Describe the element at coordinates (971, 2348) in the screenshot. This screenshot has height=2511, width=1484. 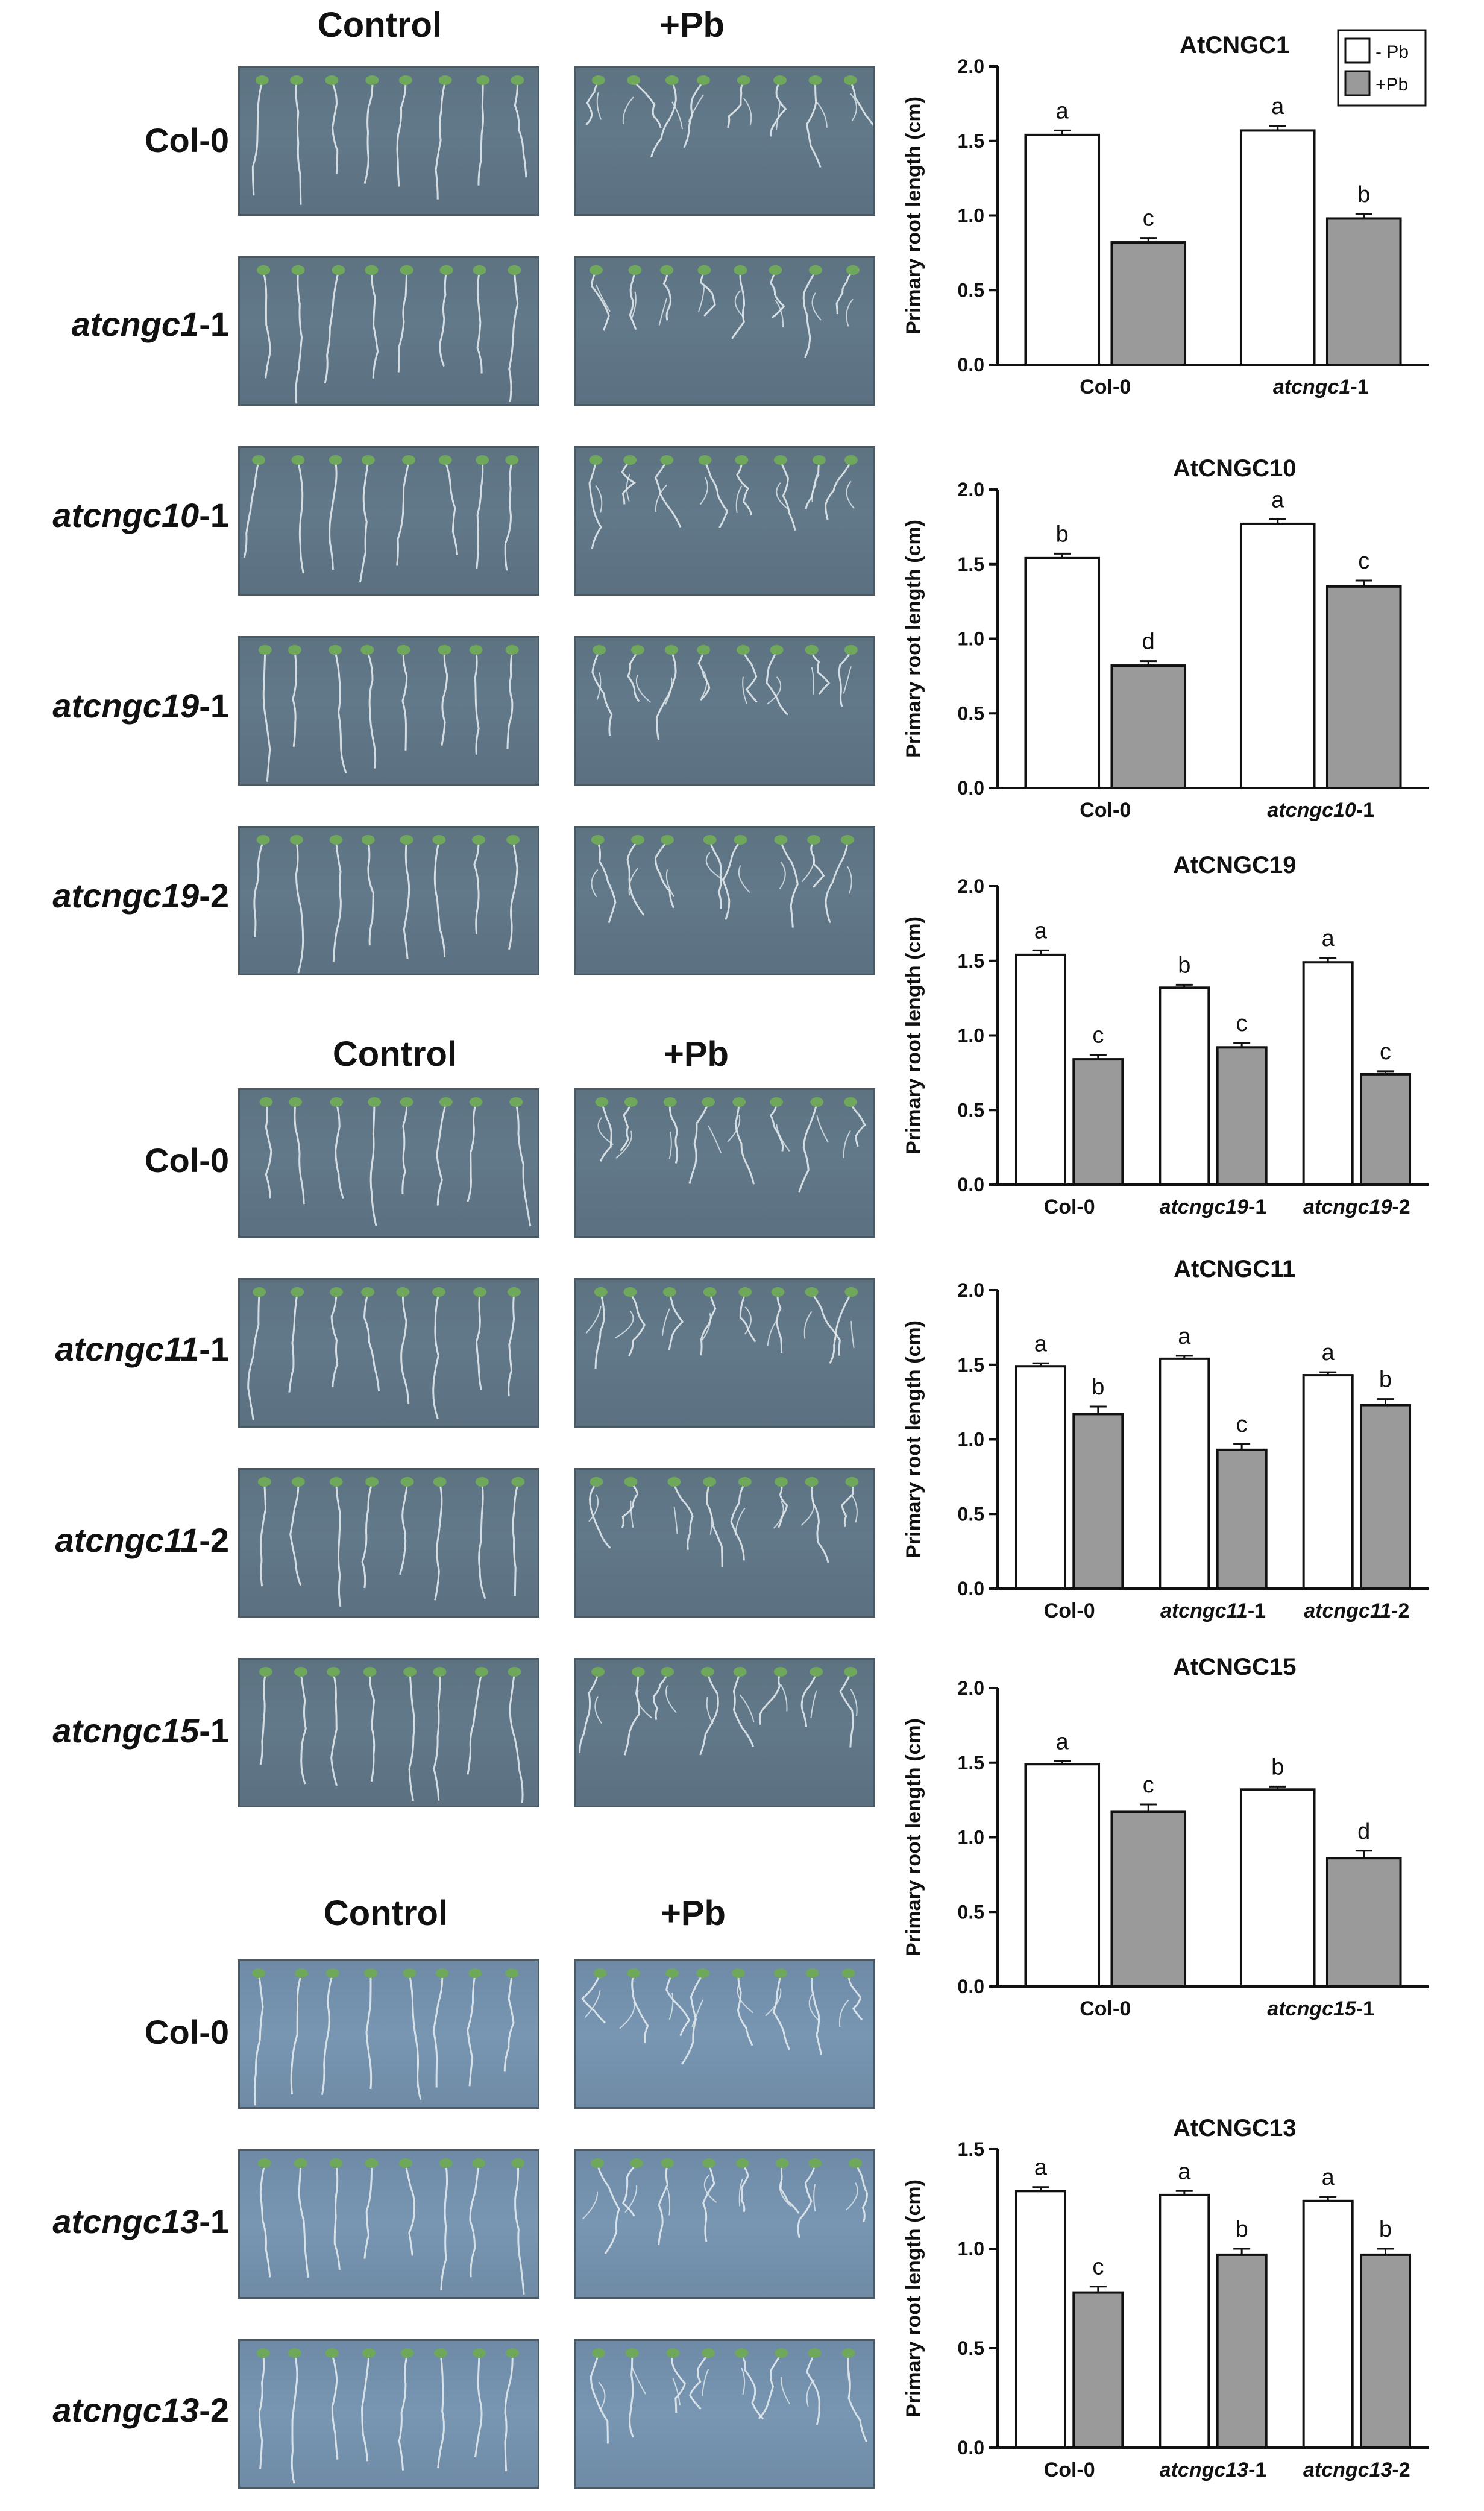
I see `y-tick-label: 0.5` at that location.